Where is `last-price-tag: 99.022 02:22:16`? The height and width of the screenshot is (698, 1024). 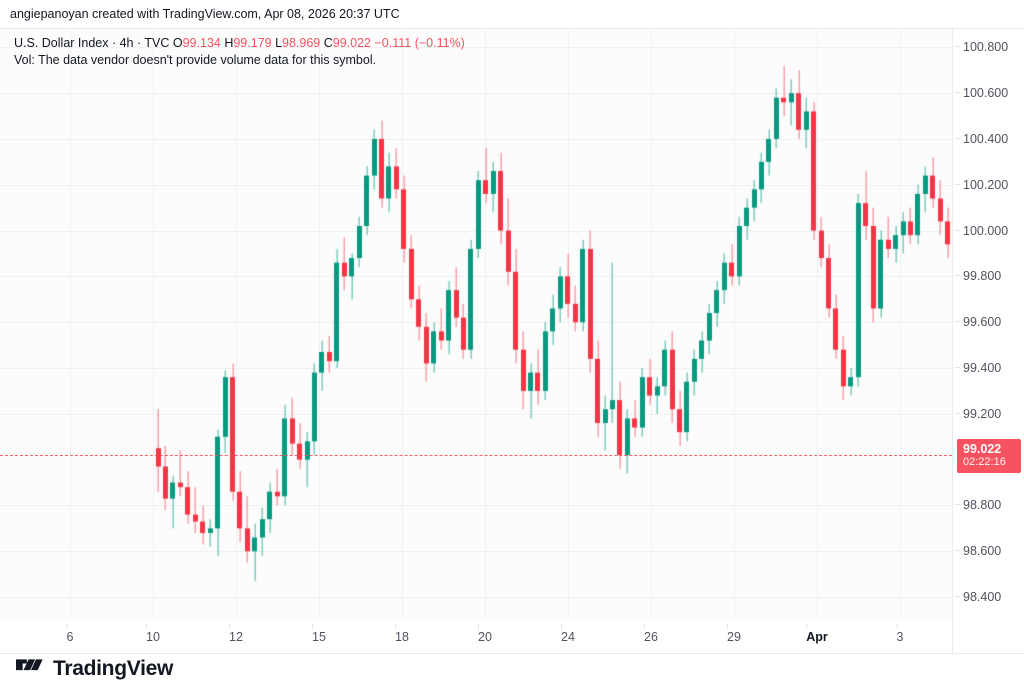
last-price-tag: 99.022 02:22:16 is located at coordinates (989, 455).